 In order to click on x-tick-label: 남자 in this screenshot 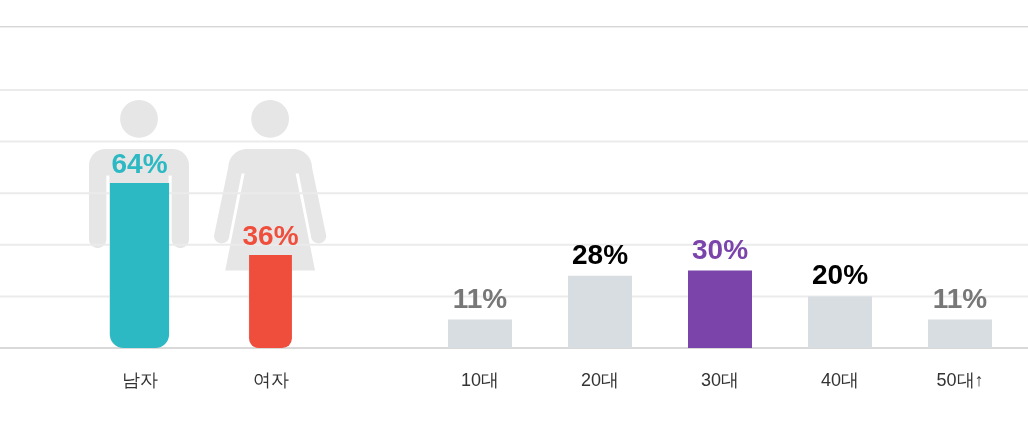, I will do `click(139, 379)`.